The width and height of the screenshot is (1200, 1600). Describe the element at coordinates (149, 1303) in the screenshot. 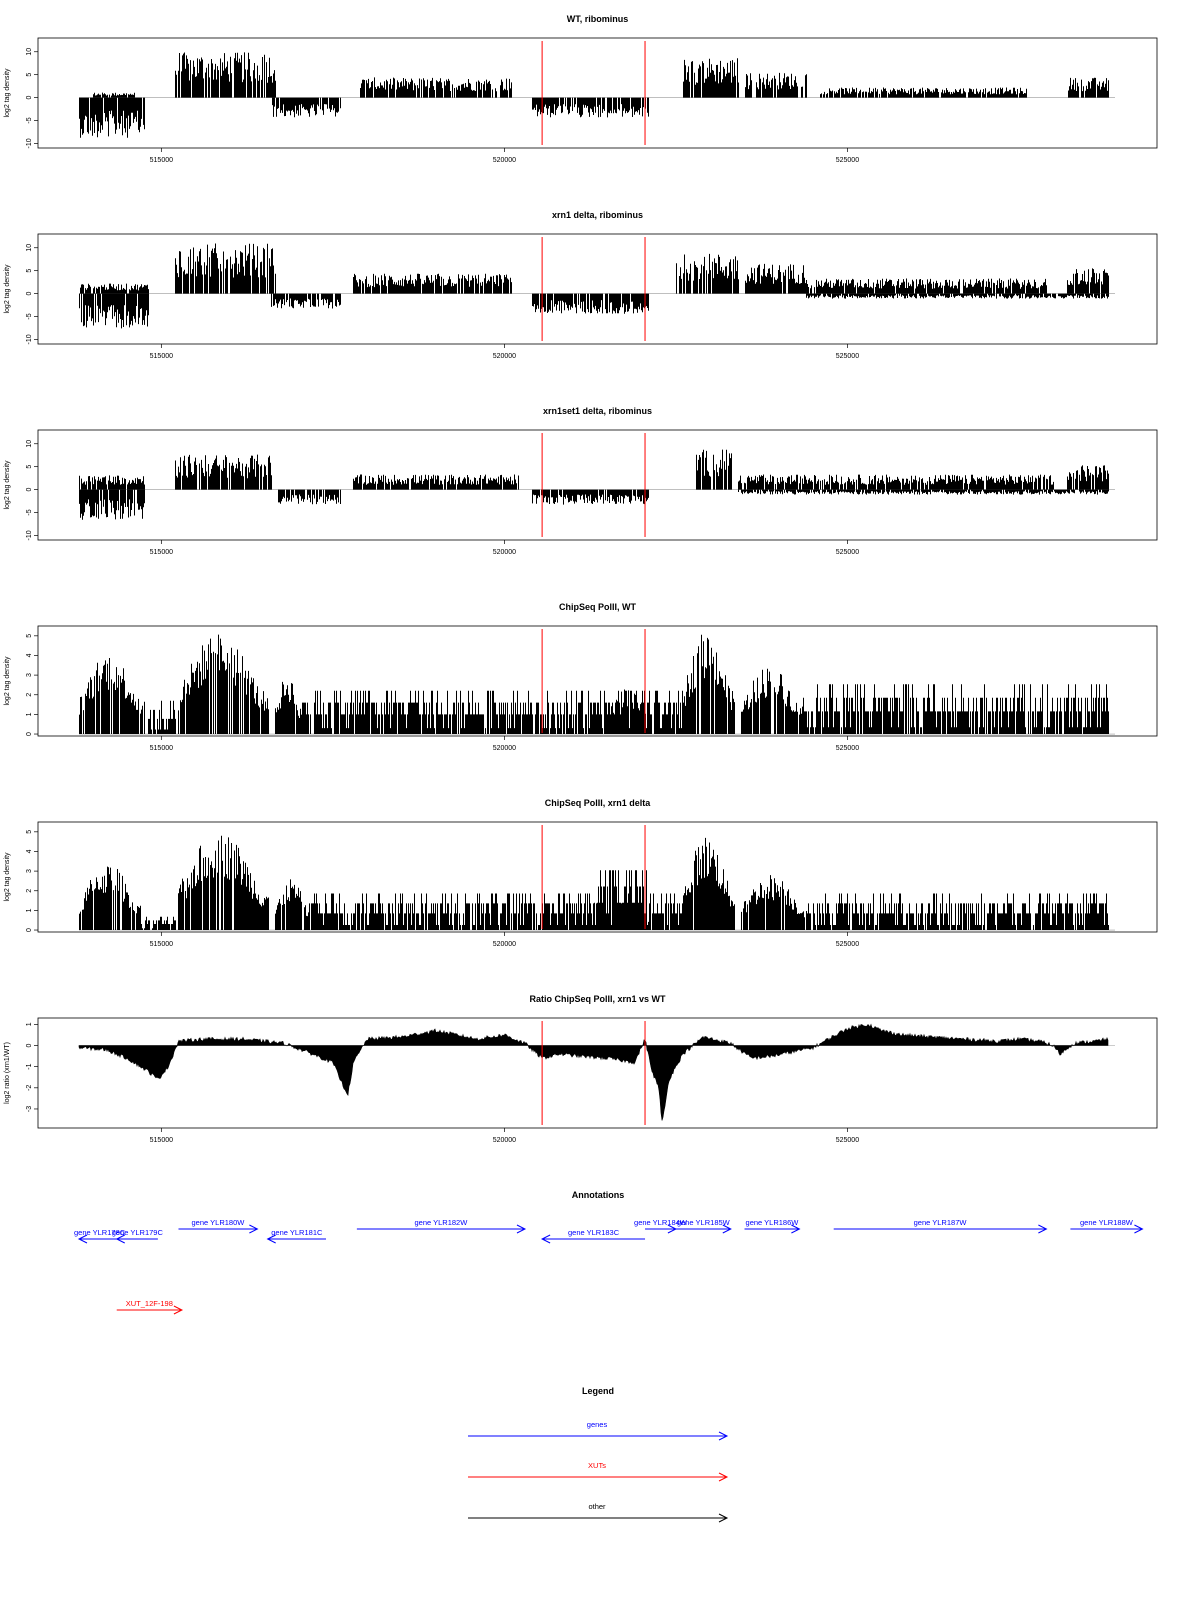

I see `xut-label: XUT_12F-198` at that location.